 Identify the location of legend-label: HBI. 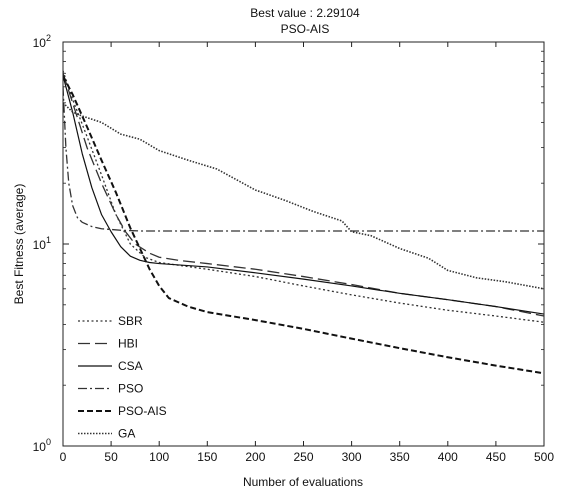
(128, 344).